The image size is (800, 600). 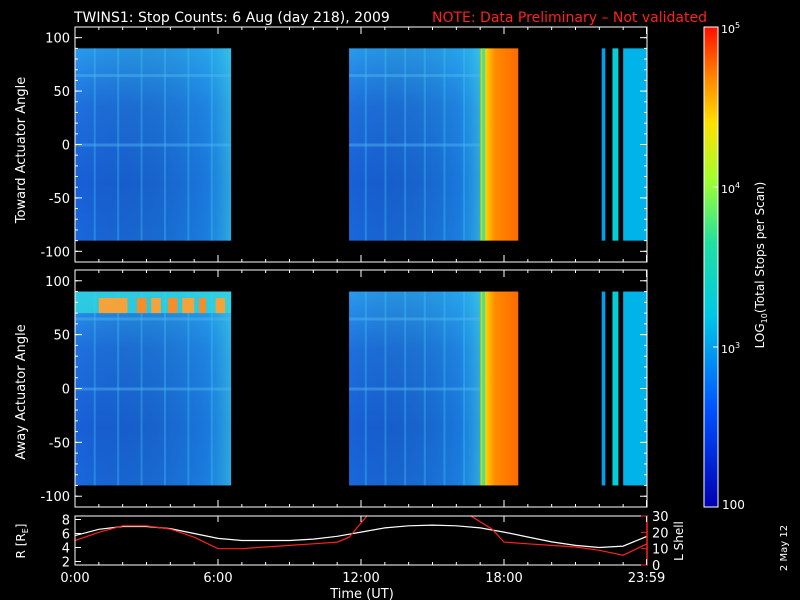 What do you see at coordinates (503, 578) in the screenshot?
I see `ephem-xtick-label: 18:00` at bounding box center [503, 578].